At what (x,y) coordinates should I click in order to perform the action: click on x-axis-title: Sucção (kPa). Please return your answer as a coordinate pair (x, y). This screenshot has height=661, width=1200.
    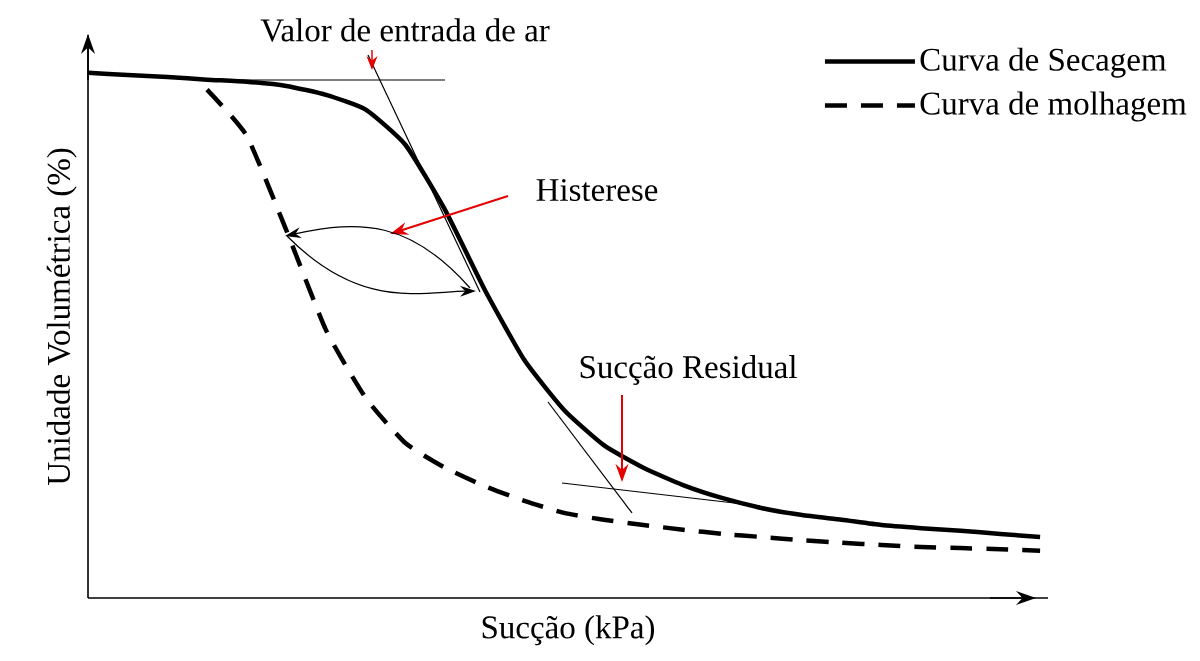
    Looking at the image, I should click on (568, 630).